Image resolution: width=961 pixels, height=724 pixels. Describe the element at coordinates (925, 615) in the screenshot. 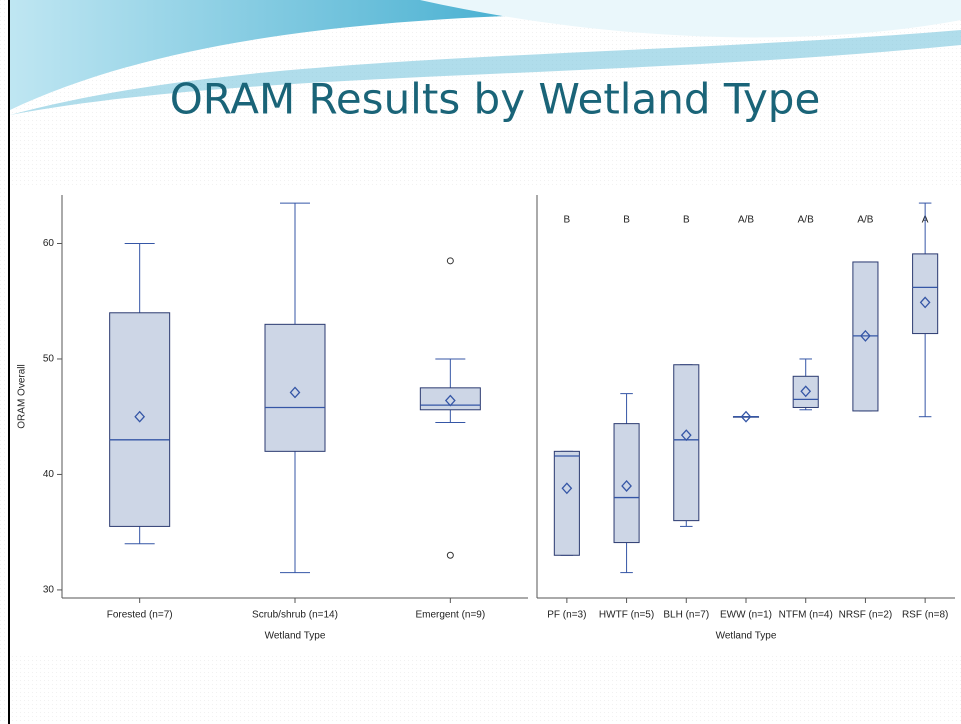

I see `x-tick-label: RSF (n=8)` at that location.